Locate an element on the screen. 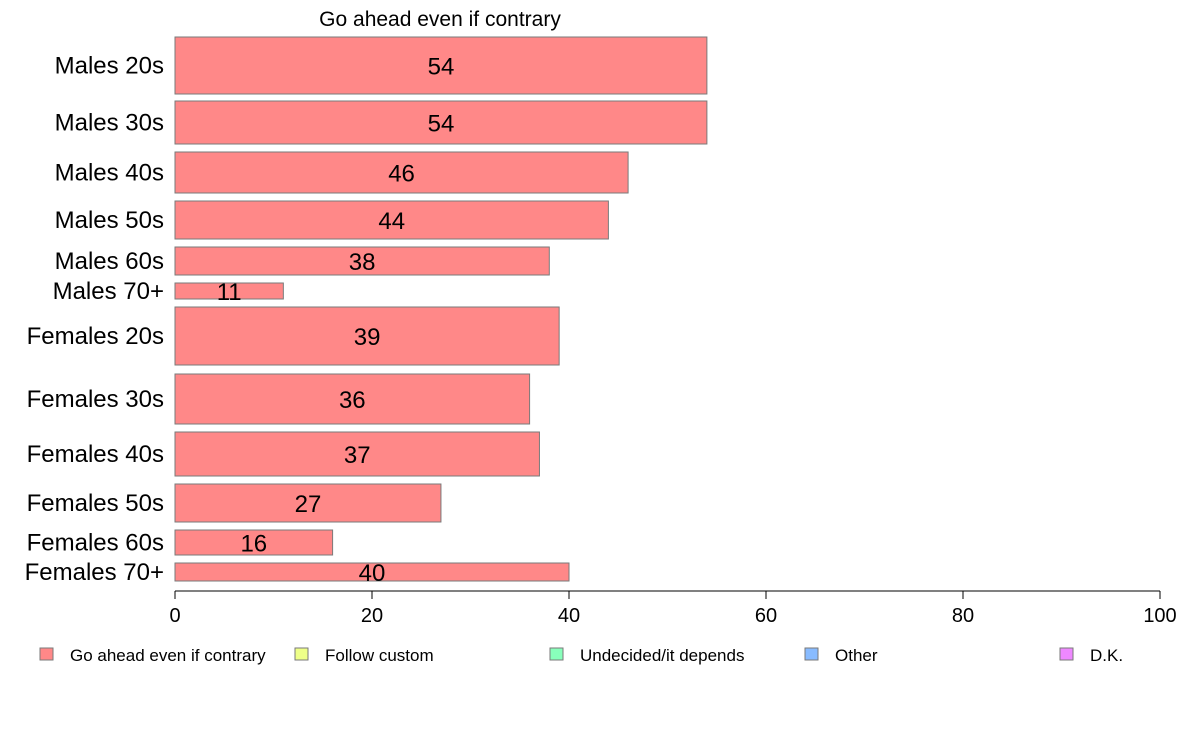  bar-value-label: 38 is located at coordinates (362, 262).